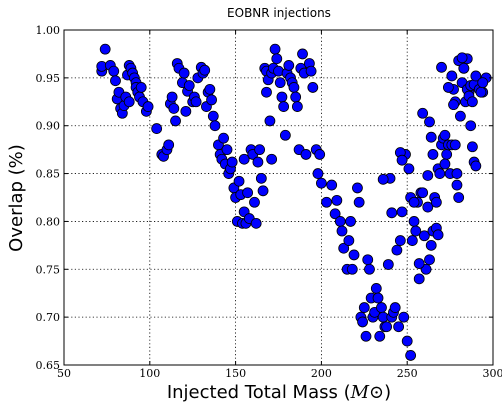 The image size is (502, 402). Describe the element at coordinates (48, 174) in the screenshot. I see `y-tick-label: 0.85` at that location.